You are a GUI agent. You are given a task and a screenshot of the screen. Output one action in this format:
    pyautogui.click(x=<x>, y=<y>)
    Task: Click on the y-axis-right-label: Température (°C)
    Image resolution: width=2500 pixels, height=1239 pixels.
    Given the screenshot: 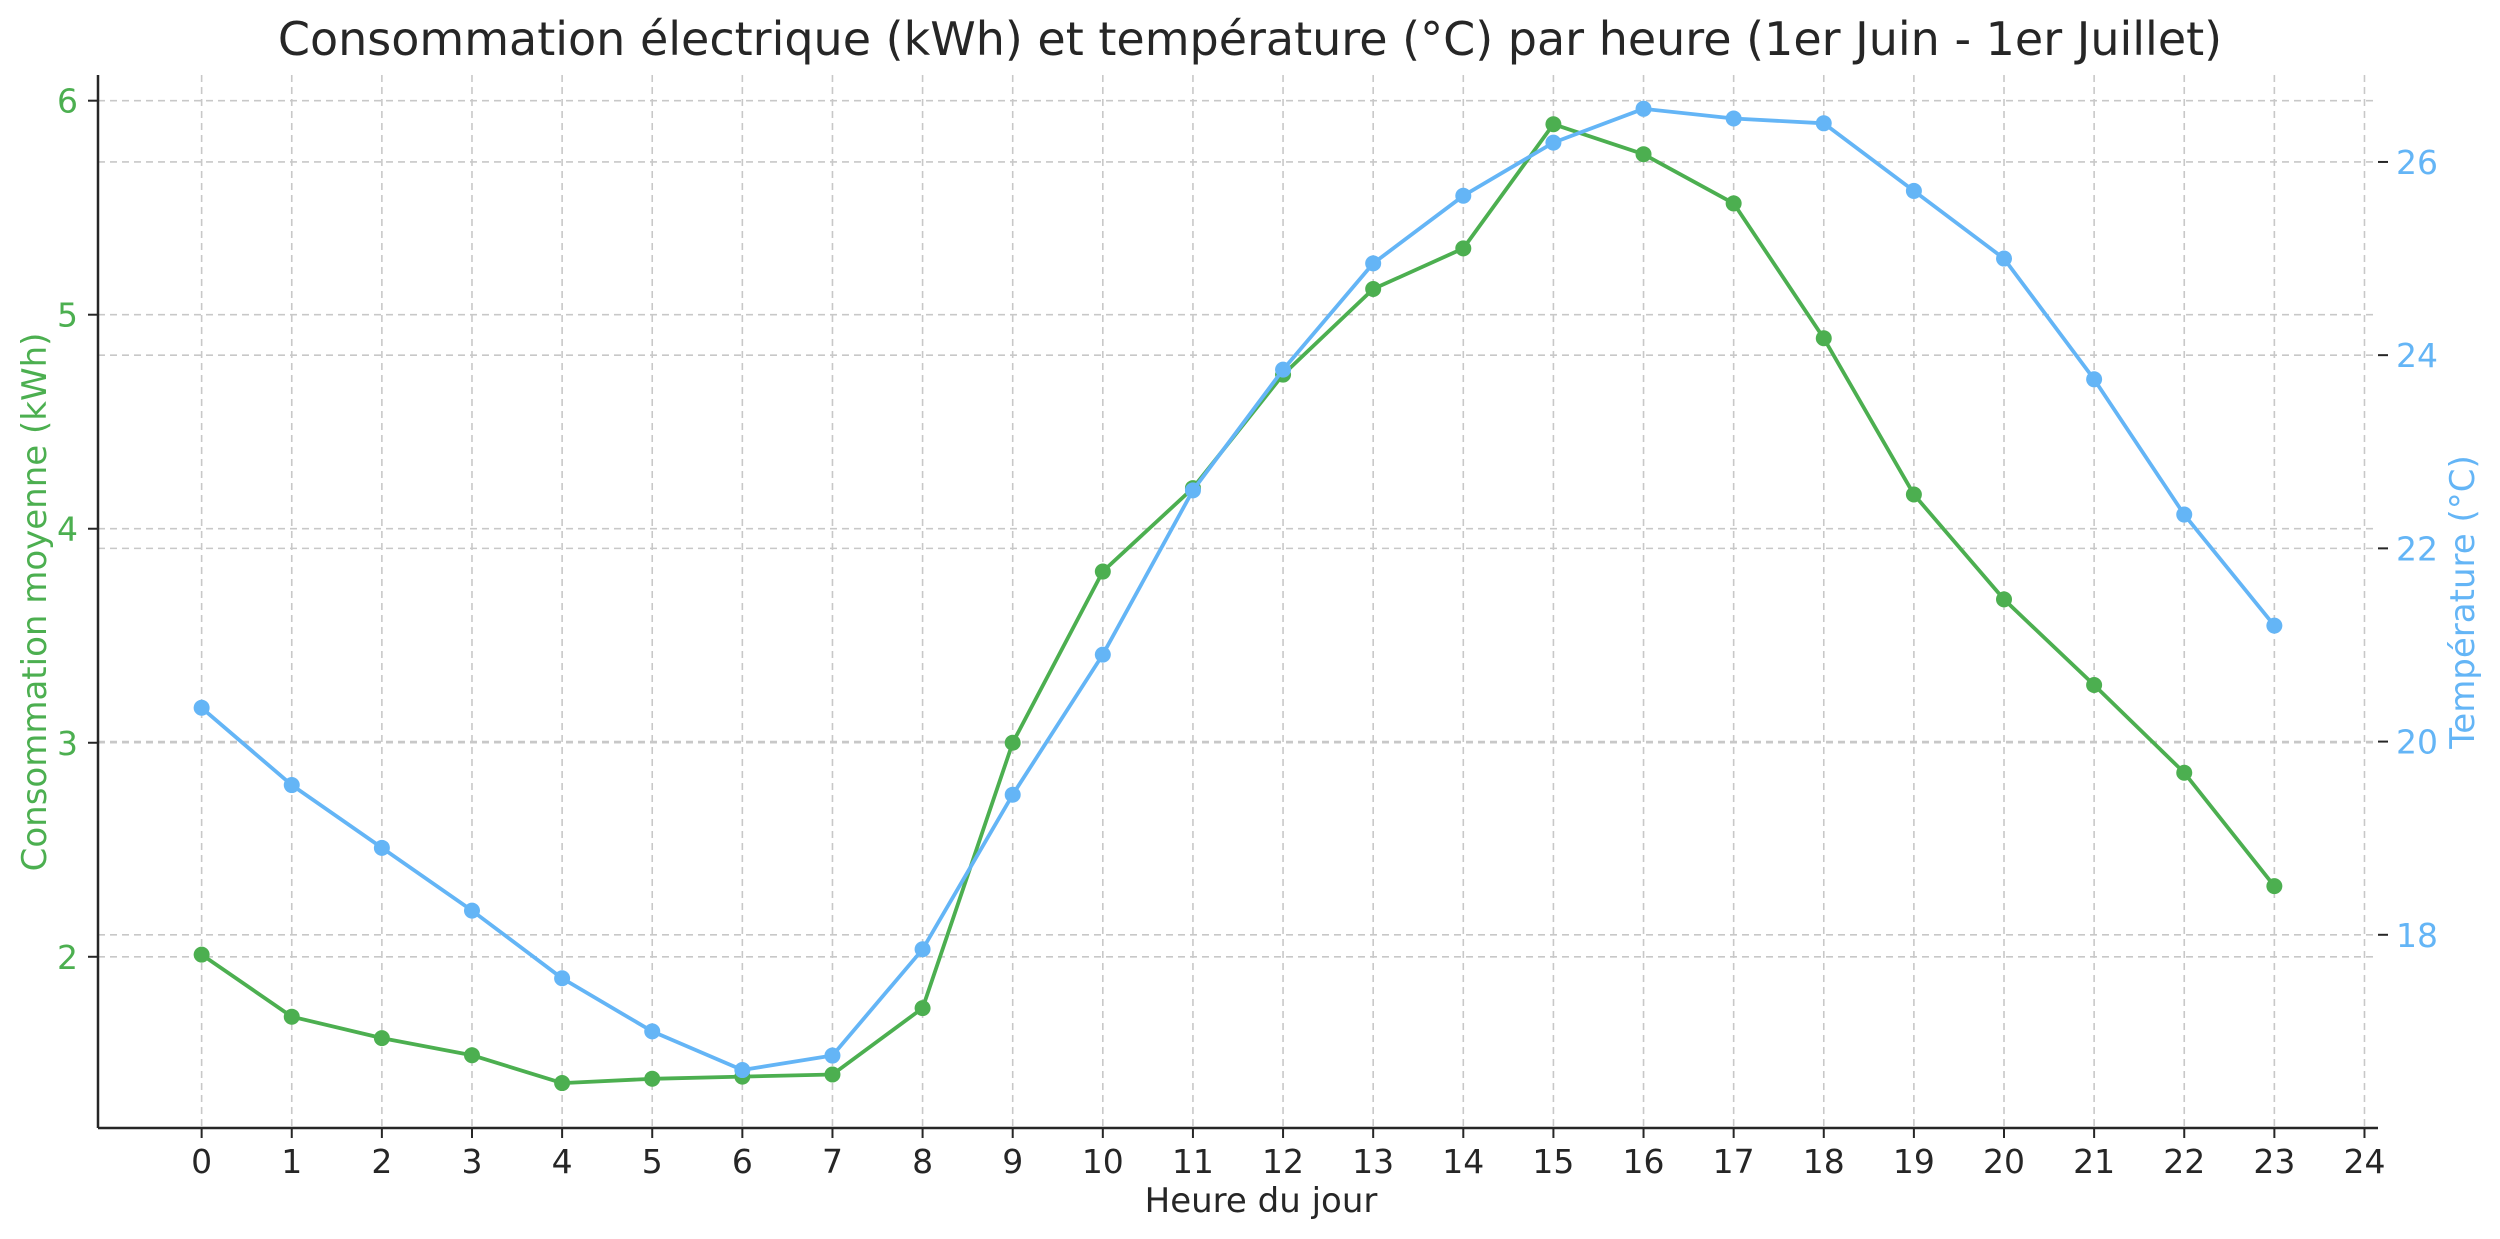 What is the action you would take?
    pyautogui.click(x=2463, y=602)
    